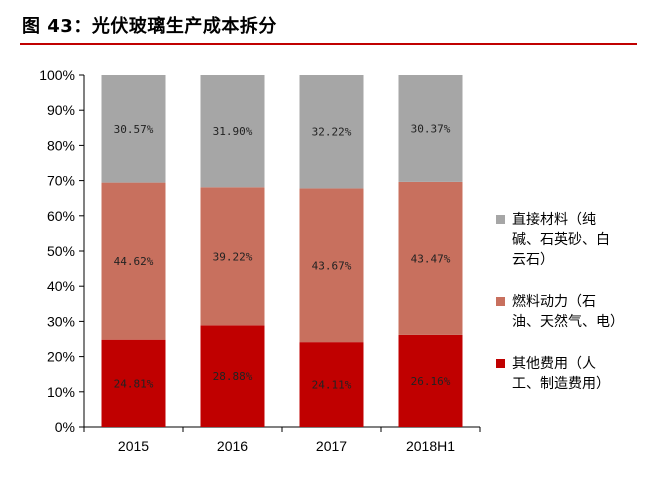 This screenshot has width=647, height=480. I want to click on data-label: 43.67%, so click(332, 265).